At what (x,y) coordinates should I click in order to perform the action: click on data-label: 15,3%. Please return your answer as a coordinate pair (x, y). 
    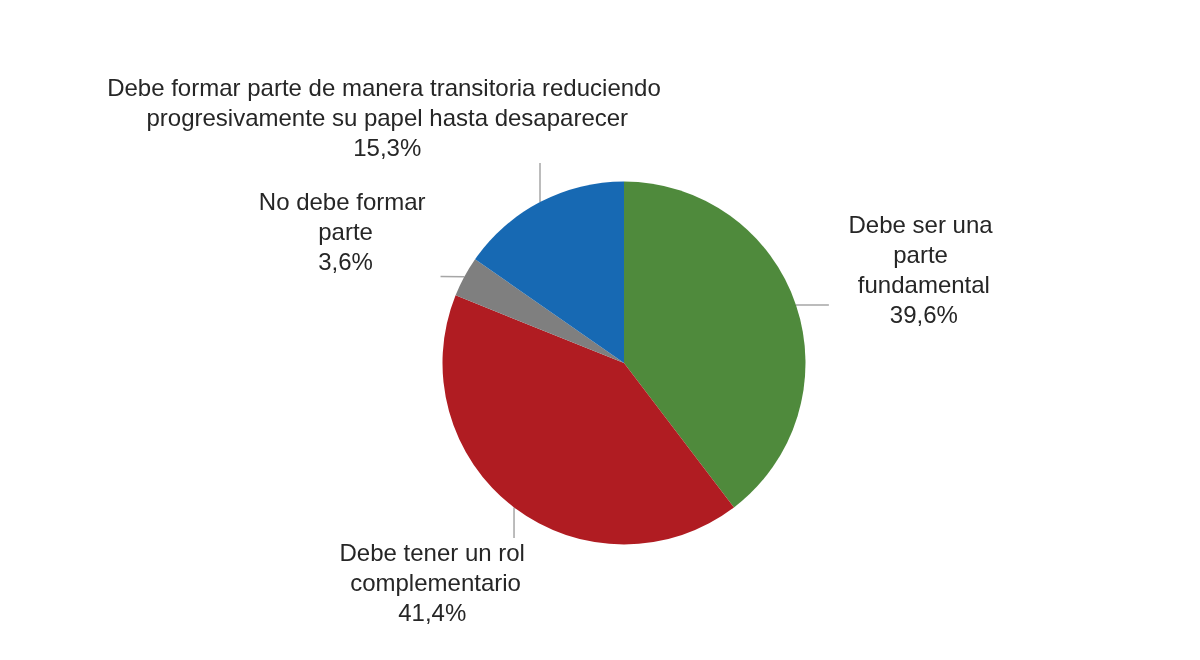
    Looking at the image, I should click on (387, 148).